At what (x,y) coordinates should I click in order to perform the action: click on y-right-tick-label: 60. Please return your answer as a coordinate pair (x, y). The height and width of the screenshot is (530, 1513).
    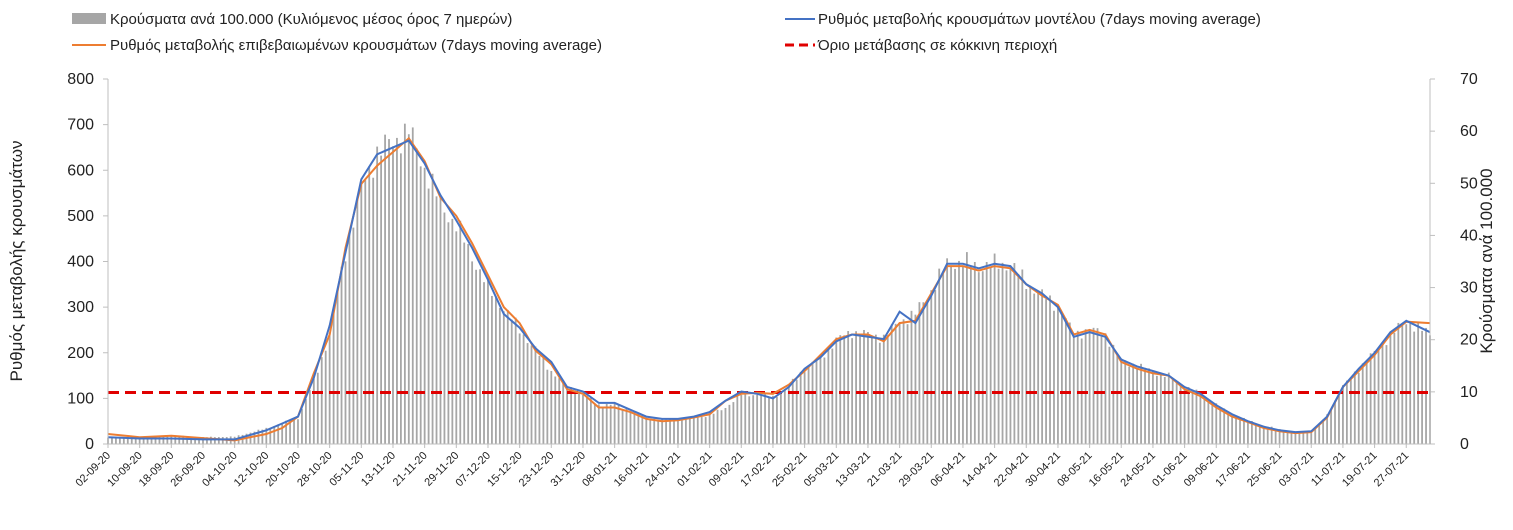
    Looking at the image, I should click on (1469, 131).